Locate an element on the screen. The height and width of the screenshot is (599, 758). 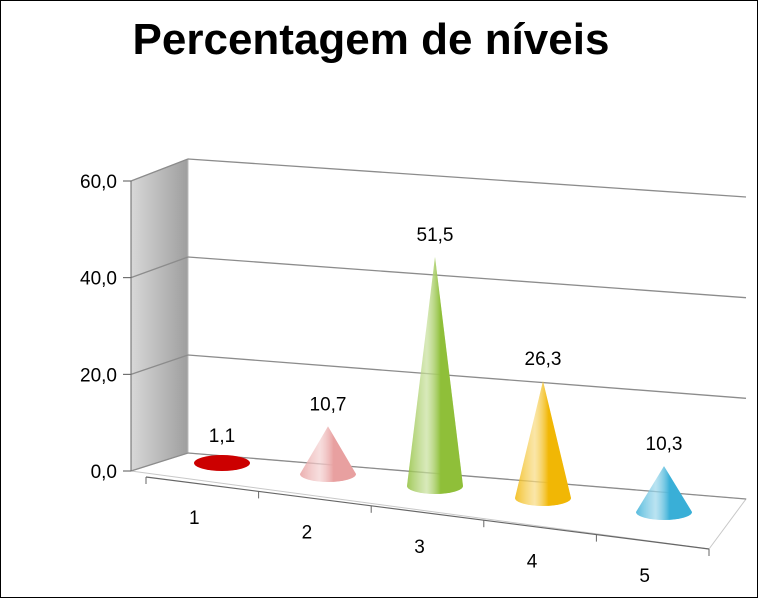
y-tick-label: 60,0 is located at coordinates (98, 182).